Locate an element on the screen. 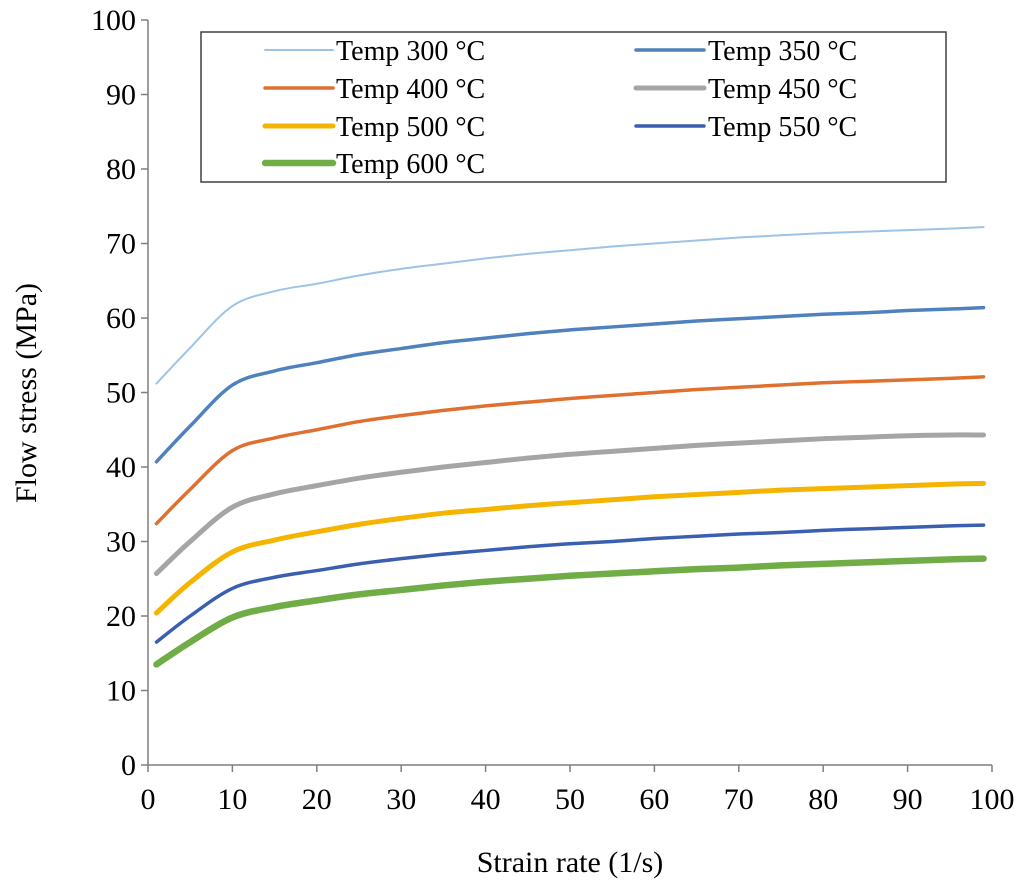 This screenshot has height=889, width=1024. y-tick-label: 10 is located at coordinates (121, 691).